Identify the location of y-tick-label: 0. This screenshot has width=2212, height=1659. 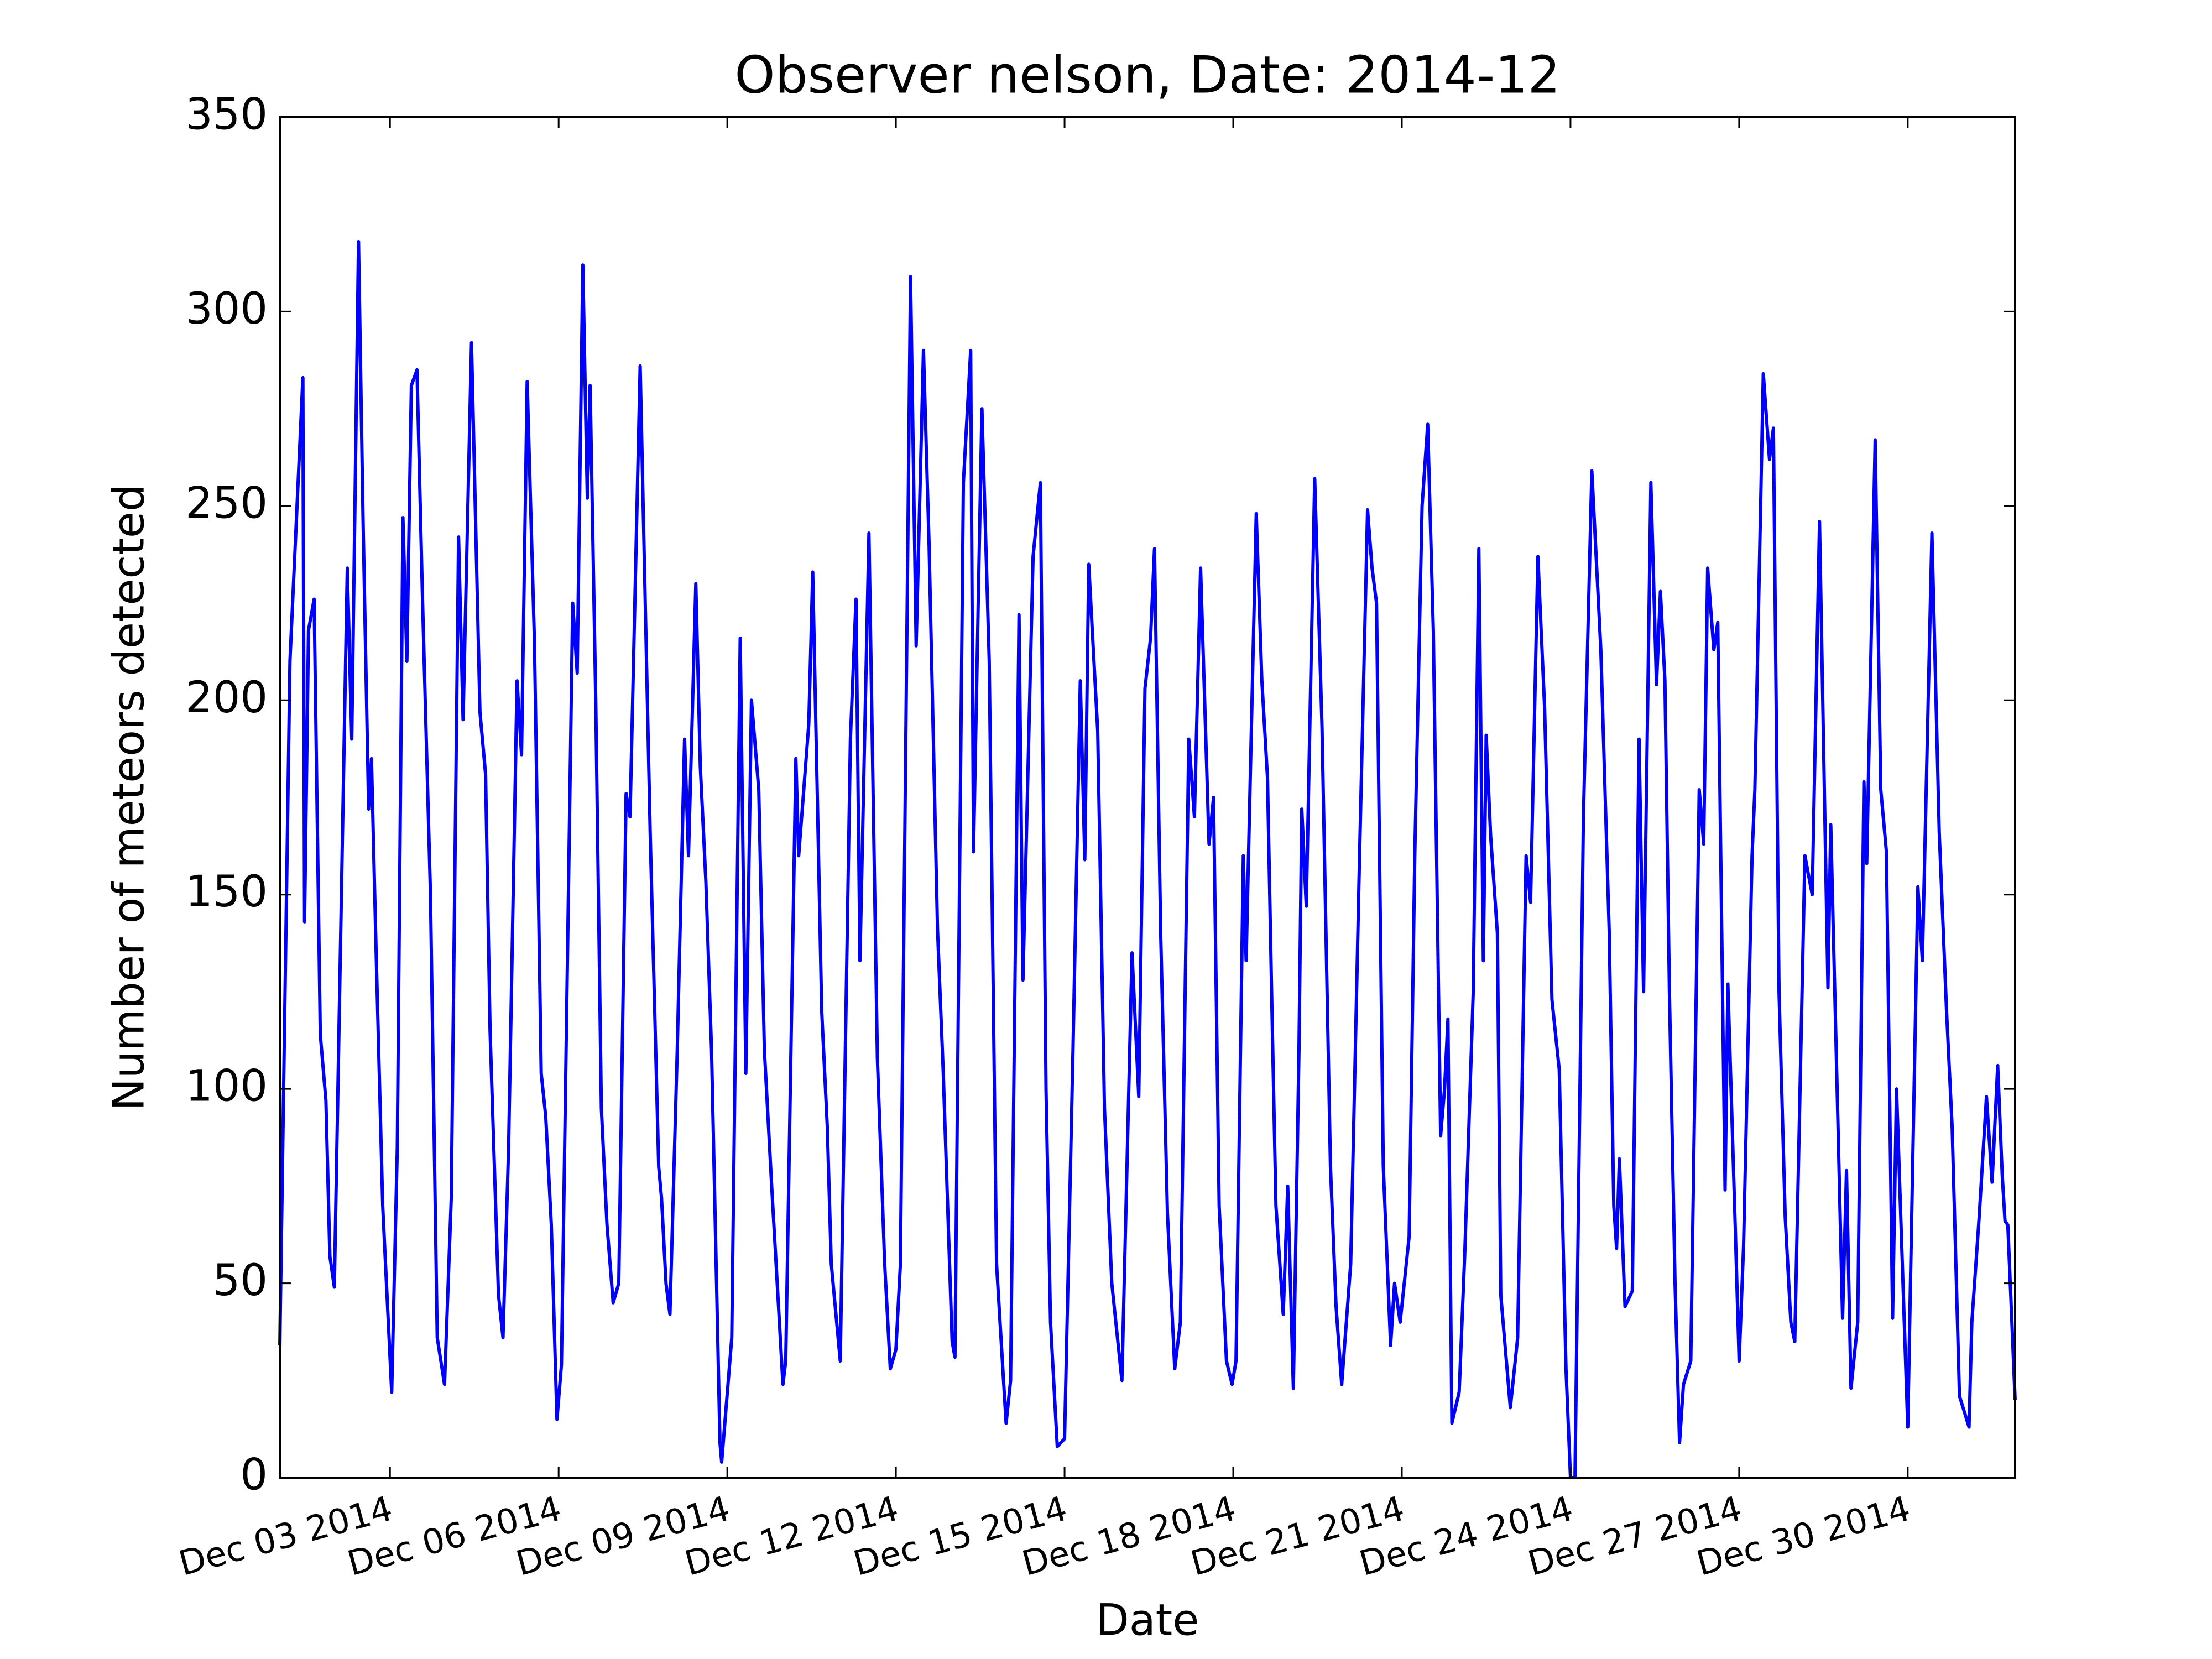
(254, 1475).